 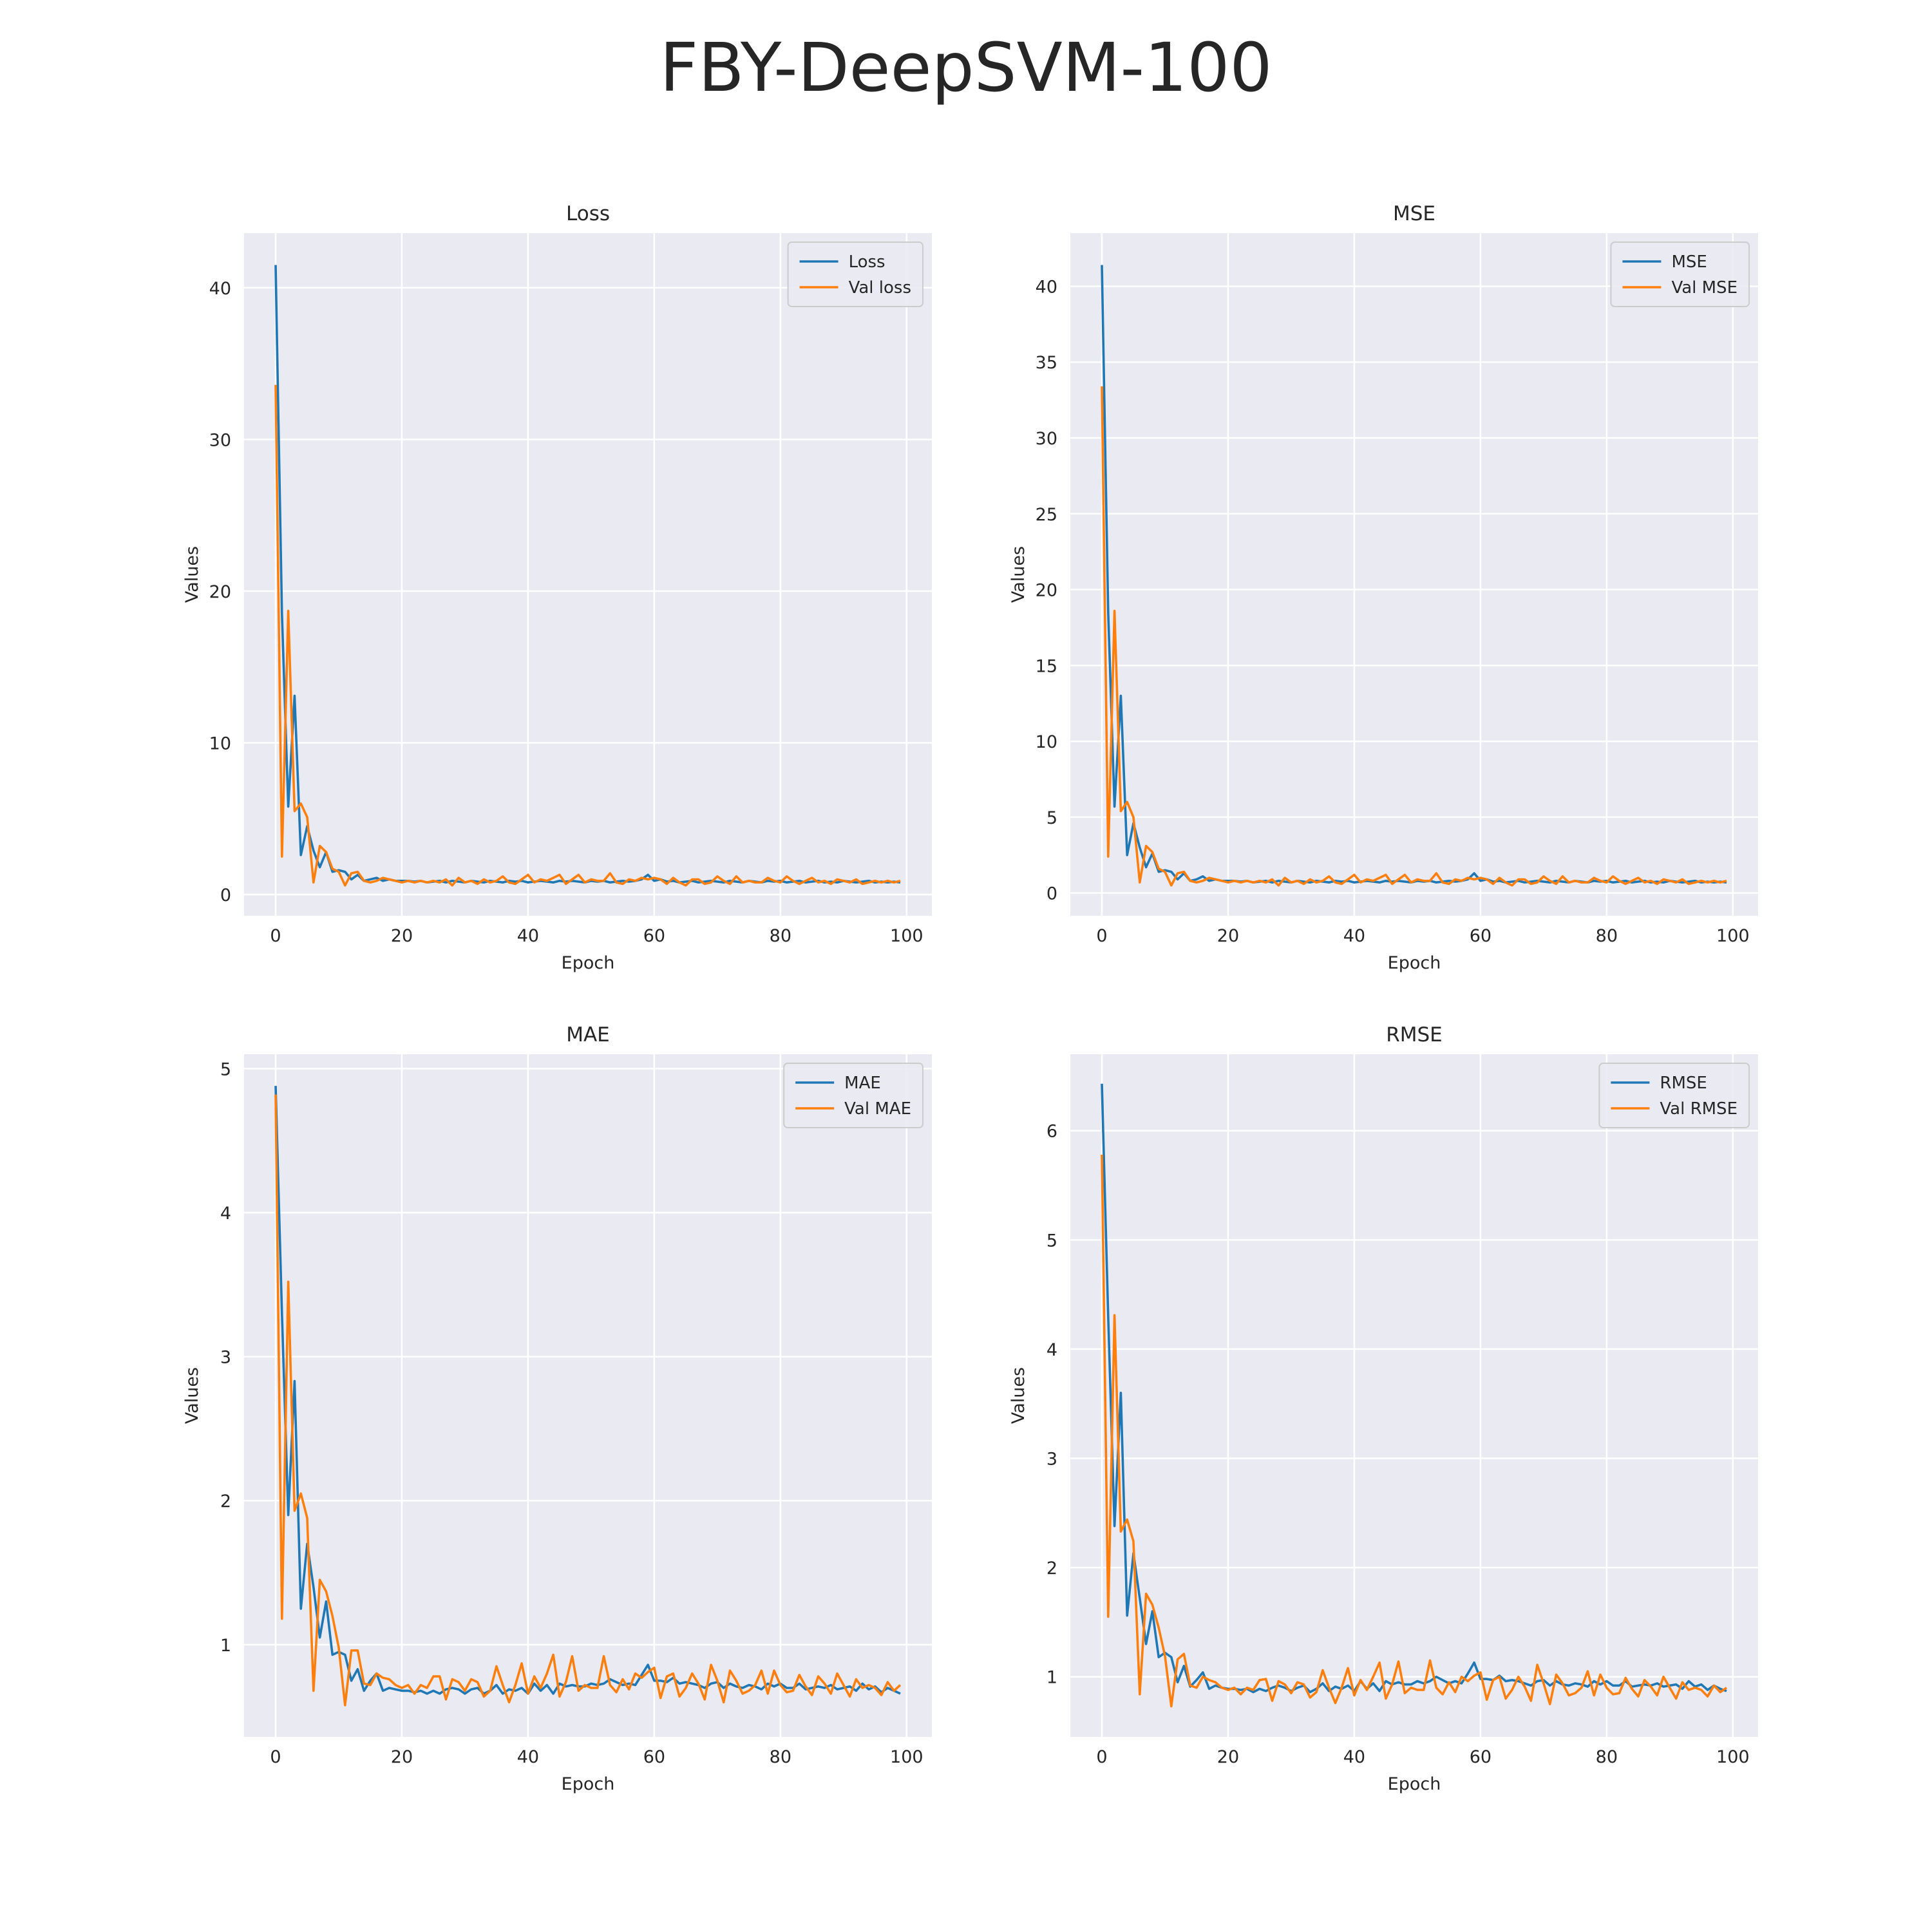 What do you see at coordinates (1689, 262) in the screenshot?
I see `legend-label: MSE` at bounding box center [1689, 262].